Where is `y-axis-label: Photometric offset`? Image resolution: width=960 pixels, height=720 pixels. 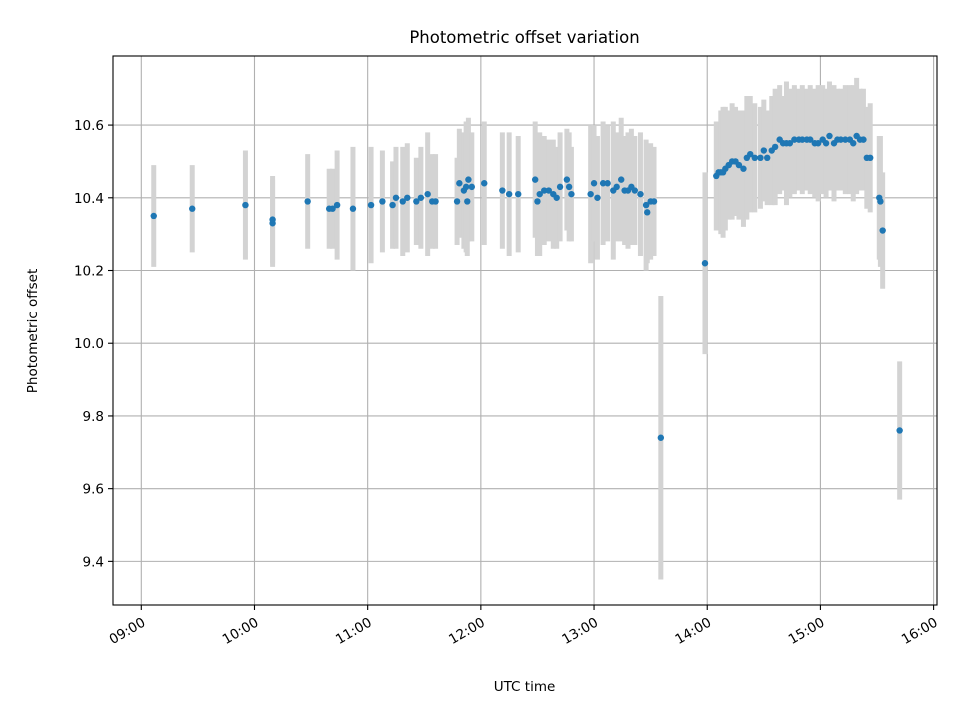 y-axis-label: Photometric offset is located at coordinates (33, 331).